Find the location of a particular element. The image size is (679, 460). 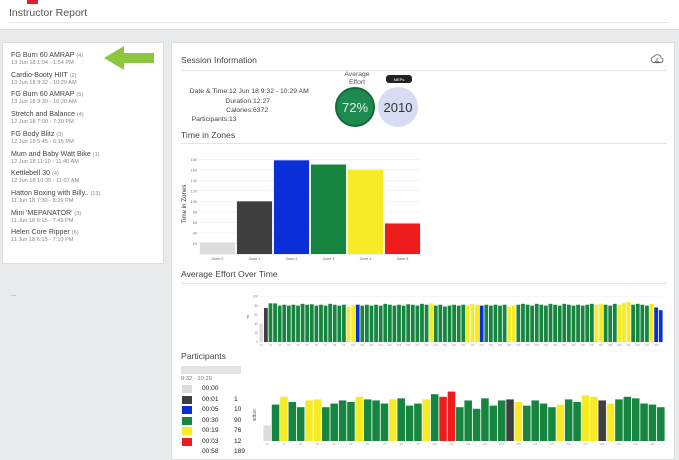

session-name: Mini 'MEPANATOR' (3) is located at coordinates (46, 212).